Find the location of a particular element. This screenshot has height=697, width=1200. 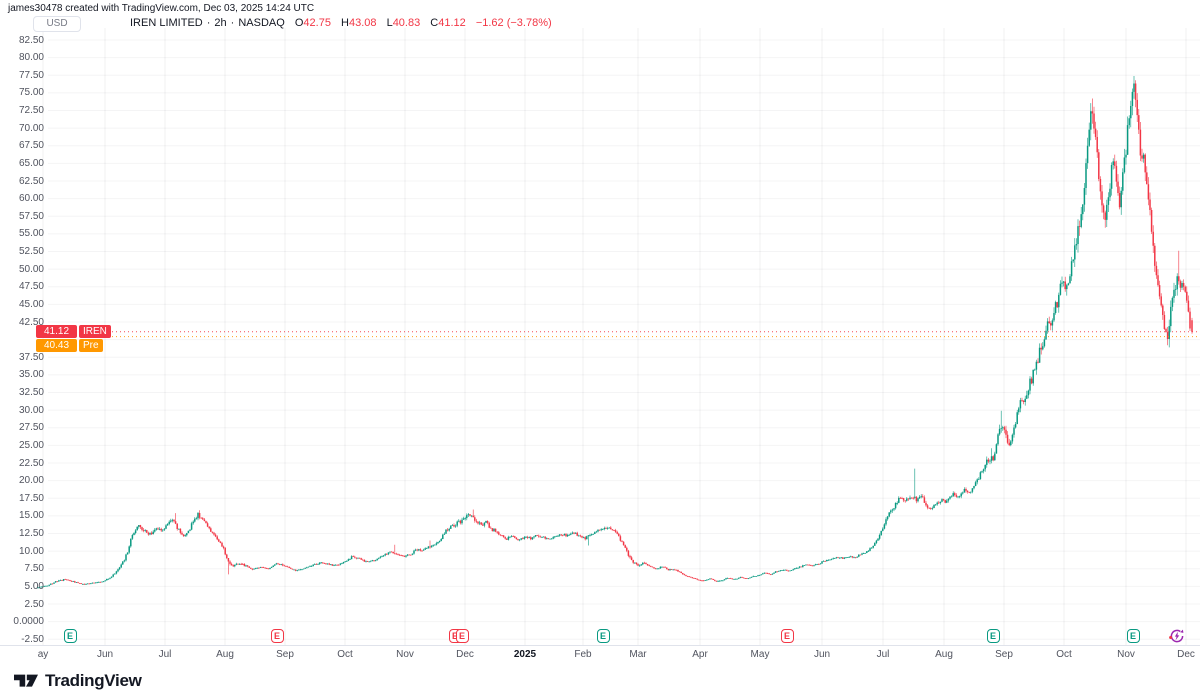

footer: TradingView is located at coordinates (600, 680).